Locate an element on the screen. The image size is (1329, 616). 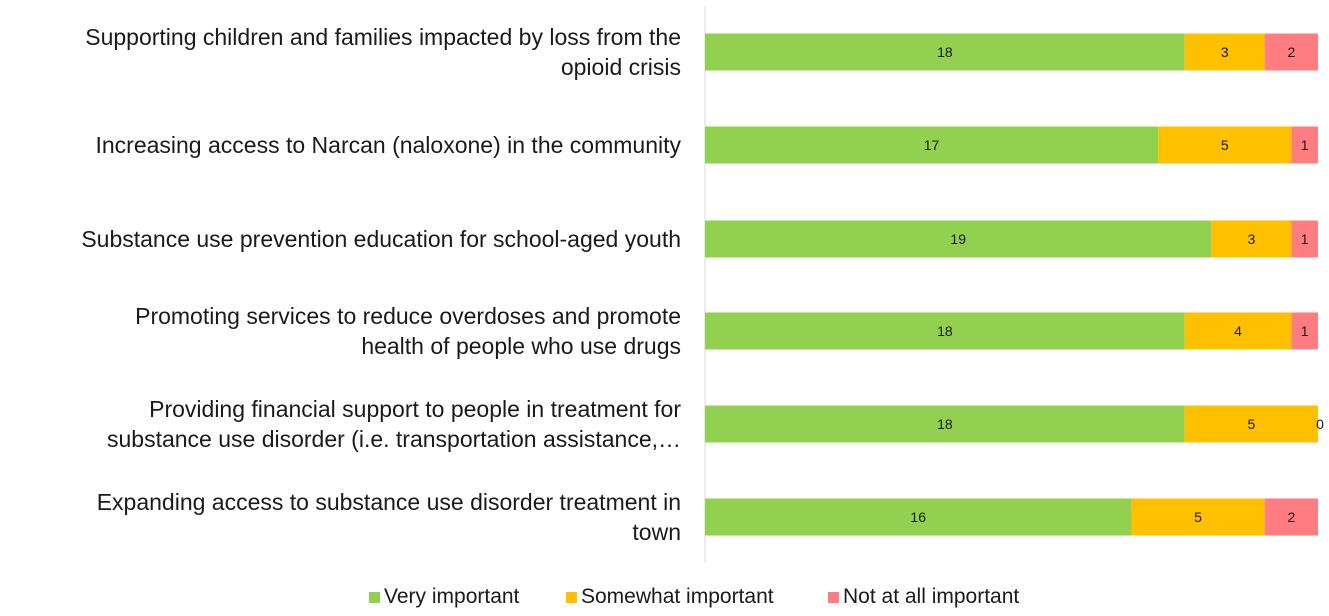
legend-label: Not at all important is located at coordinates (931, 596).